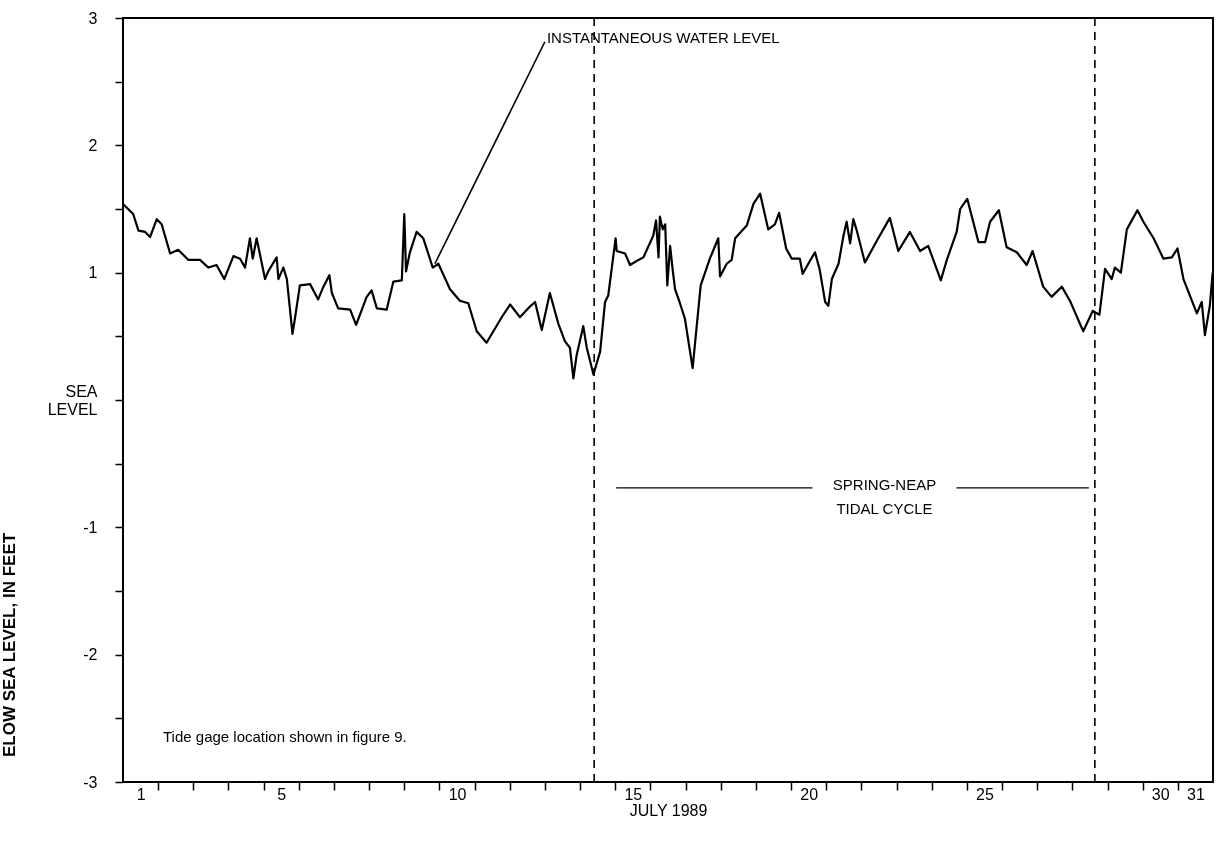 The width and height of the screenshot is (1222, 854). Describe the element at coordinates (663, 37) in the screenshot. I see `annotation: INSTANTANEOUS WATER LEVEL` at that location.